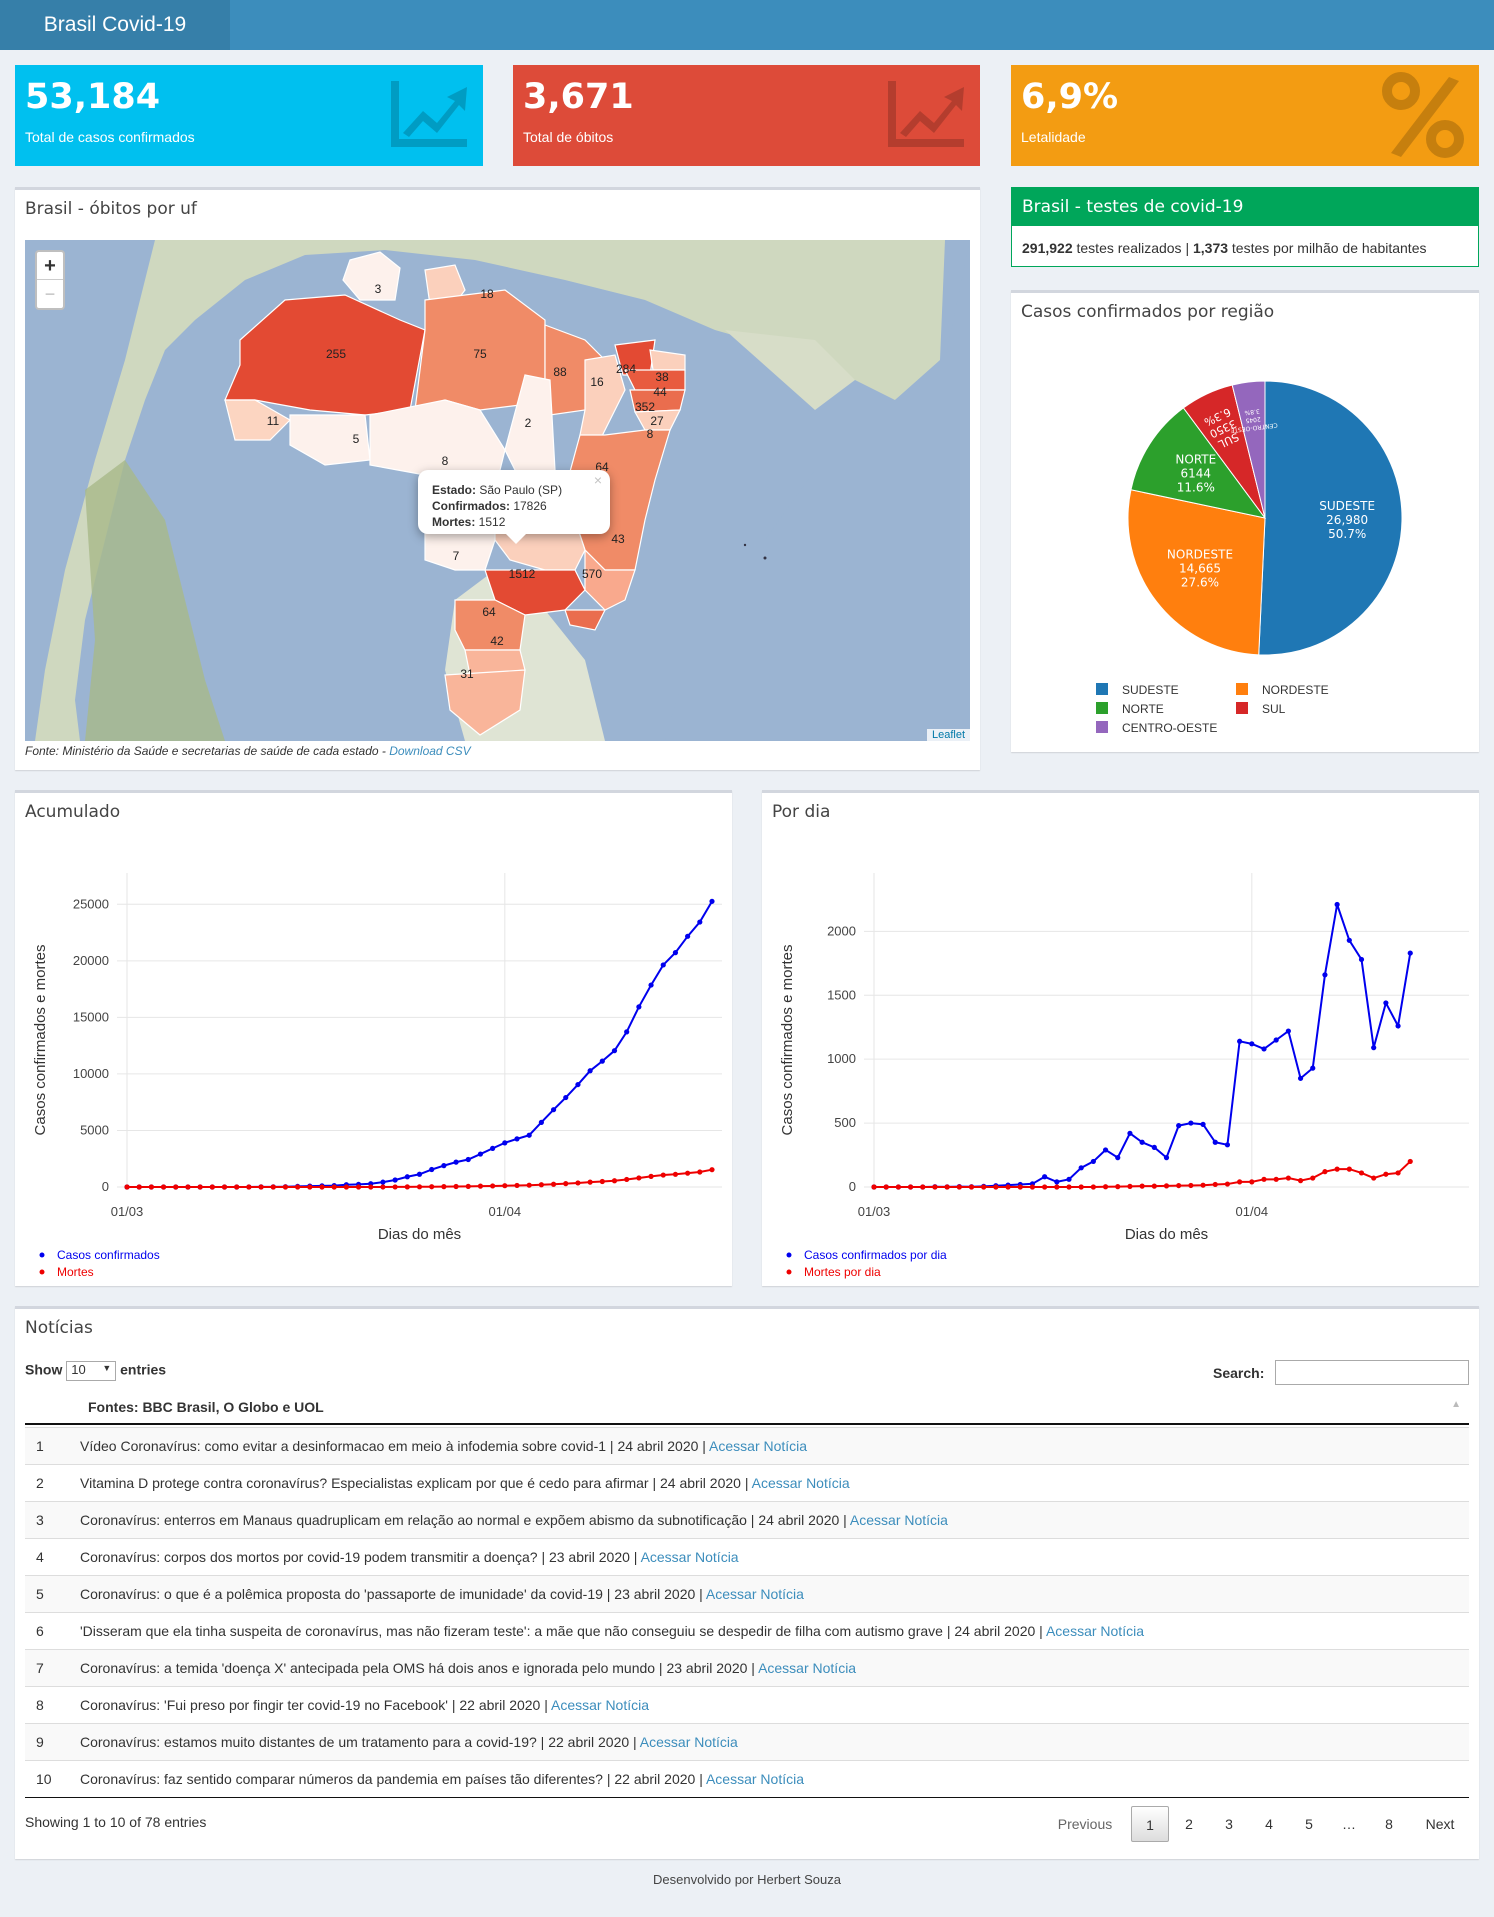 This screenshot has width=1494, height=1917. What do you see at coordinates (50, 266) in the screenshot?
I see `zoom-in-button: +` at bounding box center [50, 266].